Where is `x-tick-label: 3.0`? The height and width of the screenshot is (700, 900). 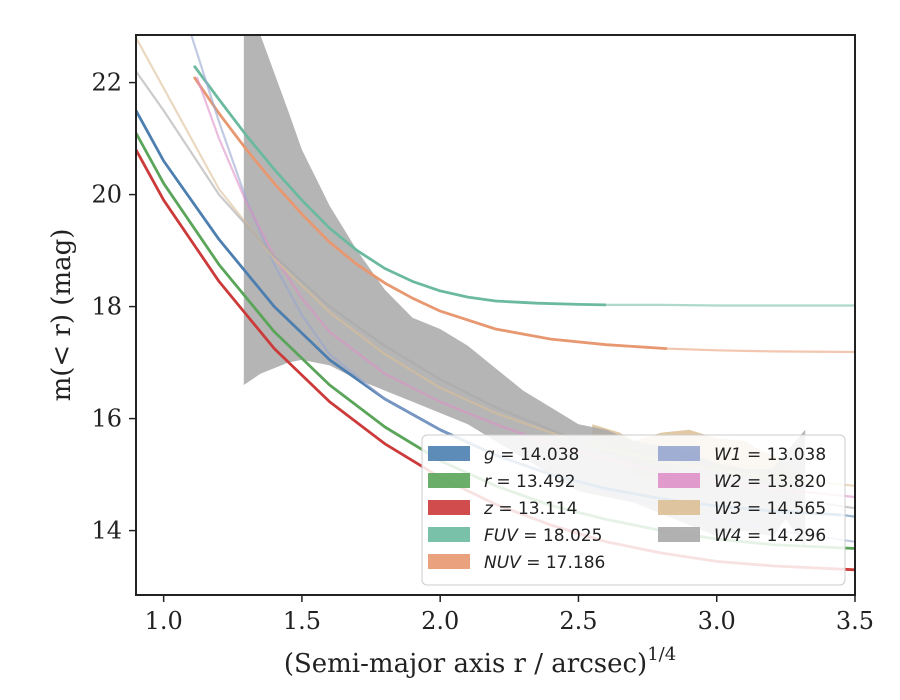 x-tick-label: 3.0 is located at coordinates (717, 621).